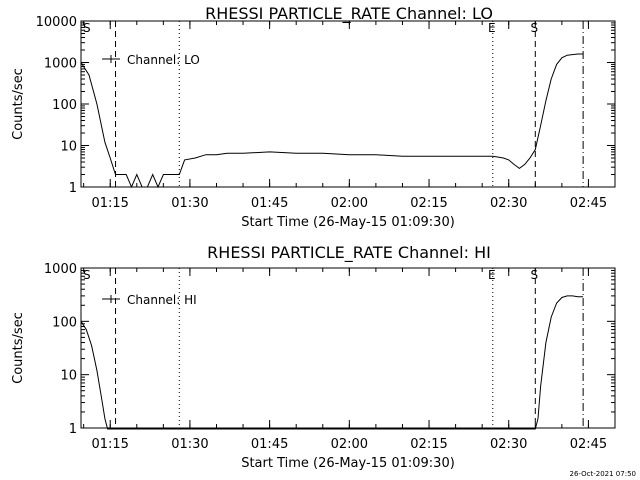 The image size is (640, 480). What do you see at coordinates (162, 300) in the screenshot?
I see `legend-hi-label: Channel: HI` at bounding box center [162, 300].